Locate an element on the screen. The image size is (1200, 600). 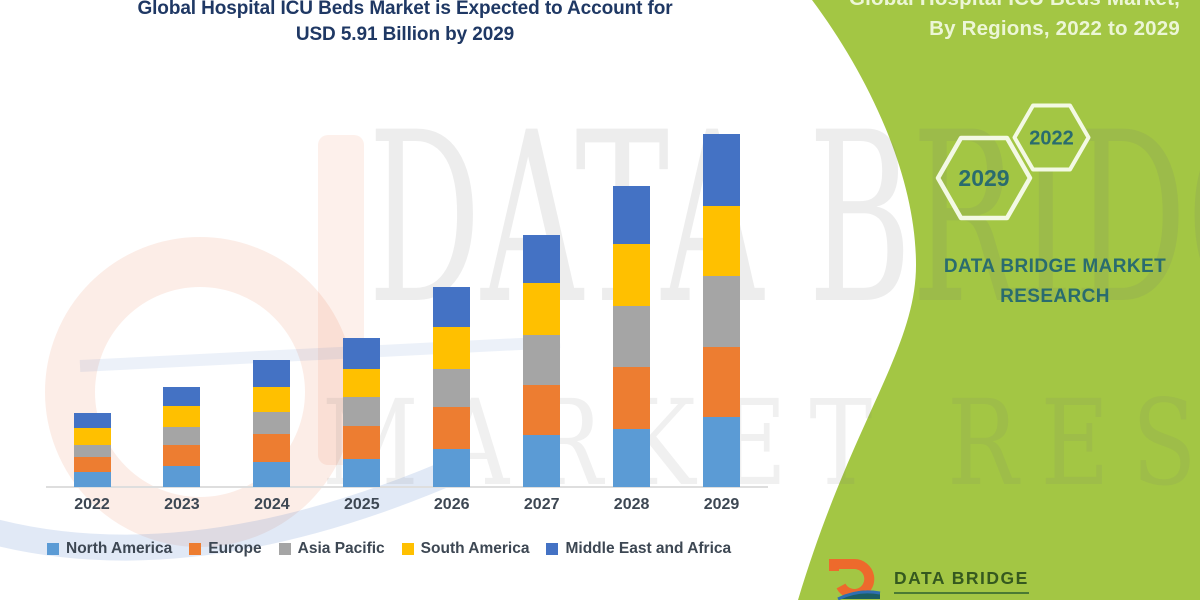
bar-2023 is located at coordinates (182, 436).